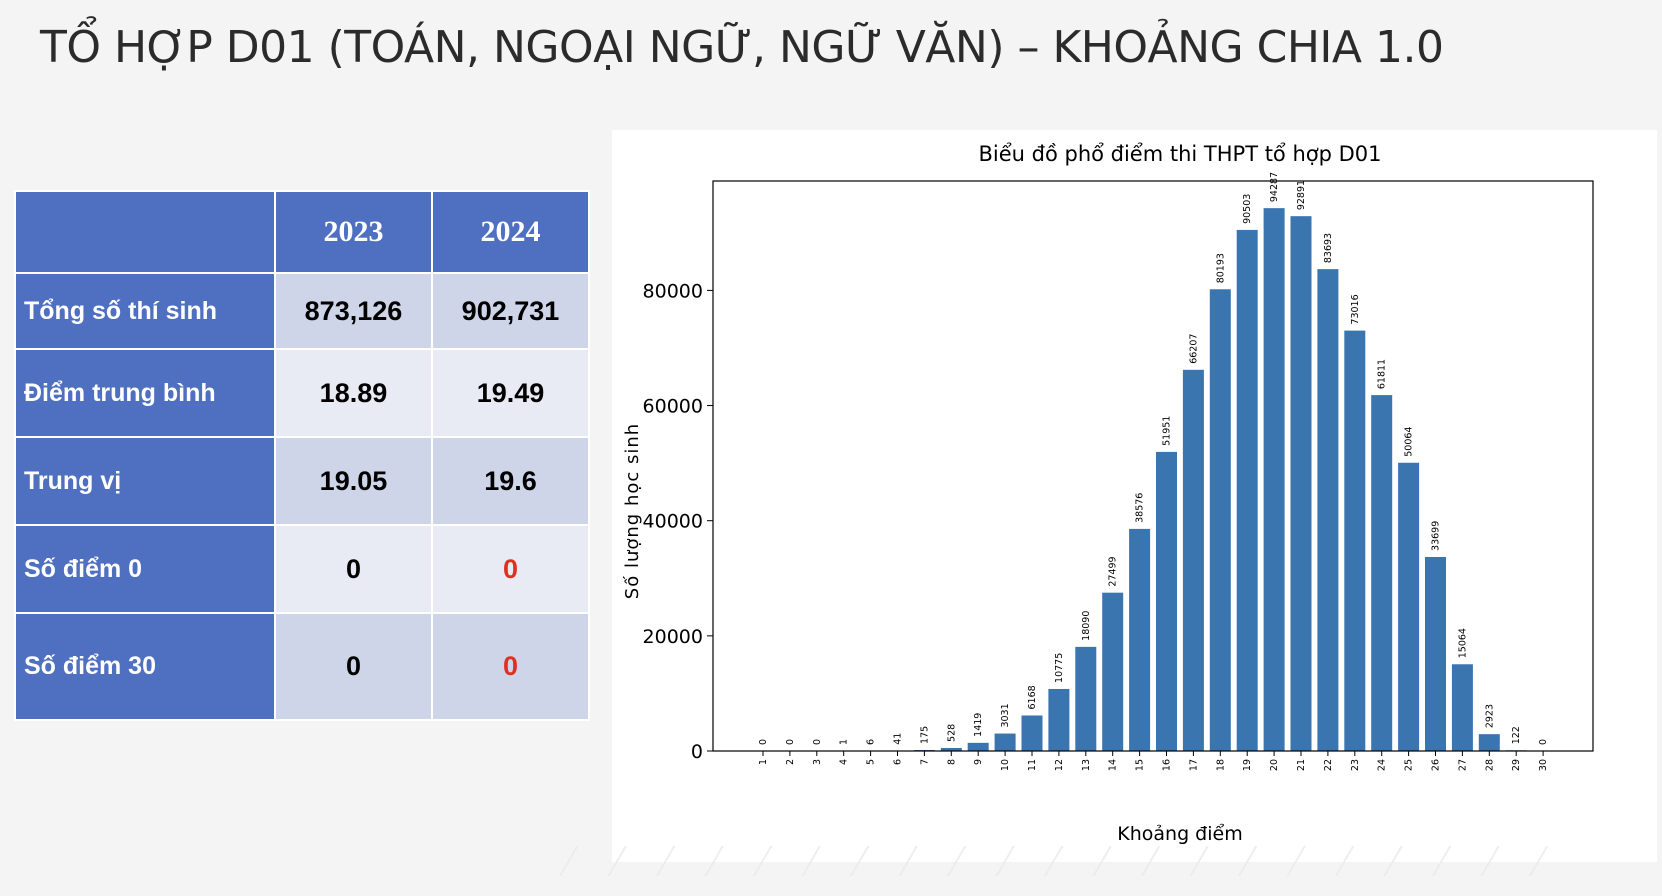  Describe the element at coordinates (1516, 735) in the screenshot. I see `data-label-29: 122` at that location.